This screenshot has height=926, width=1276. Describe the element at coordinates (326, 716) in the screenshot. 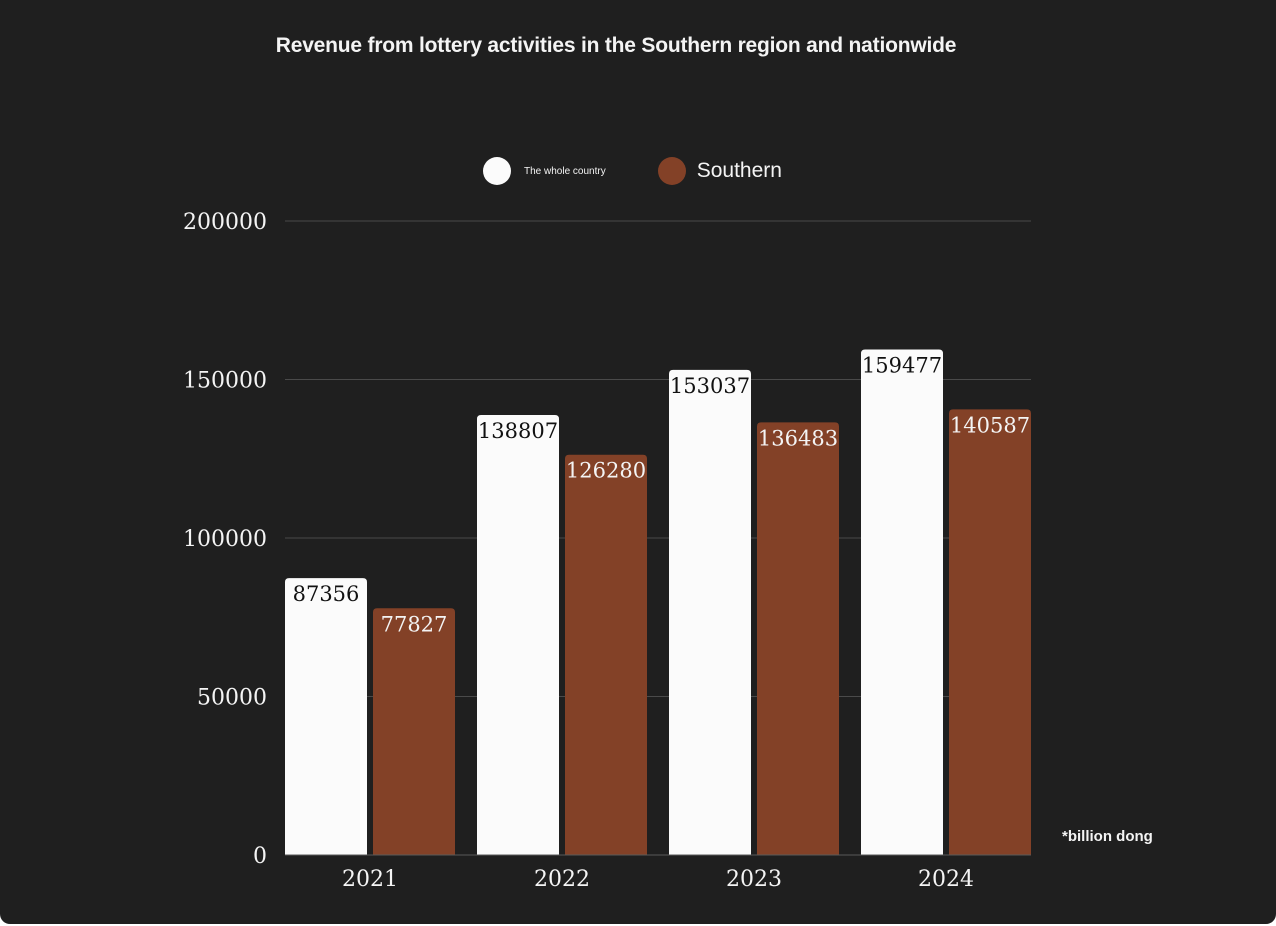

I see `bar-the-whole-country-2021` at that location.